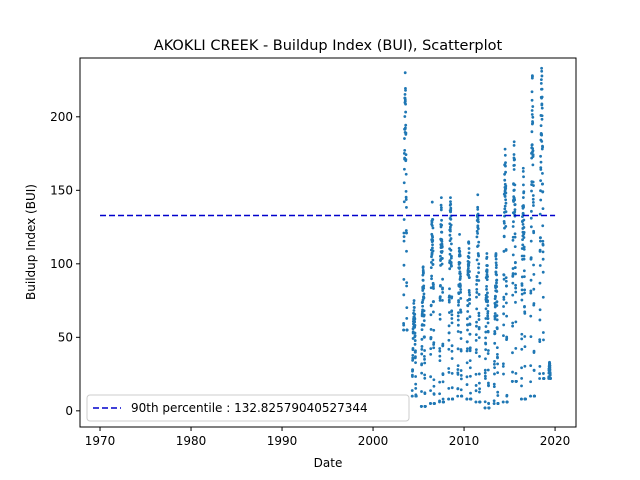 Image resolution: width=640 pixels, height=480 pixels. What do you see at coordinates (100, 441) in the screenshot?
I see `x-tick-label: 1970` at bounding box center [100, 441].